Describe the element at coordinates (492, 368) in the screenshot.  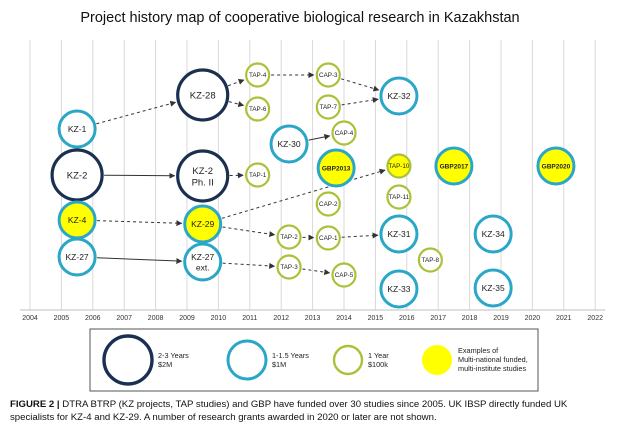
I see `legend-text-3: multi-institute studies` at that location.